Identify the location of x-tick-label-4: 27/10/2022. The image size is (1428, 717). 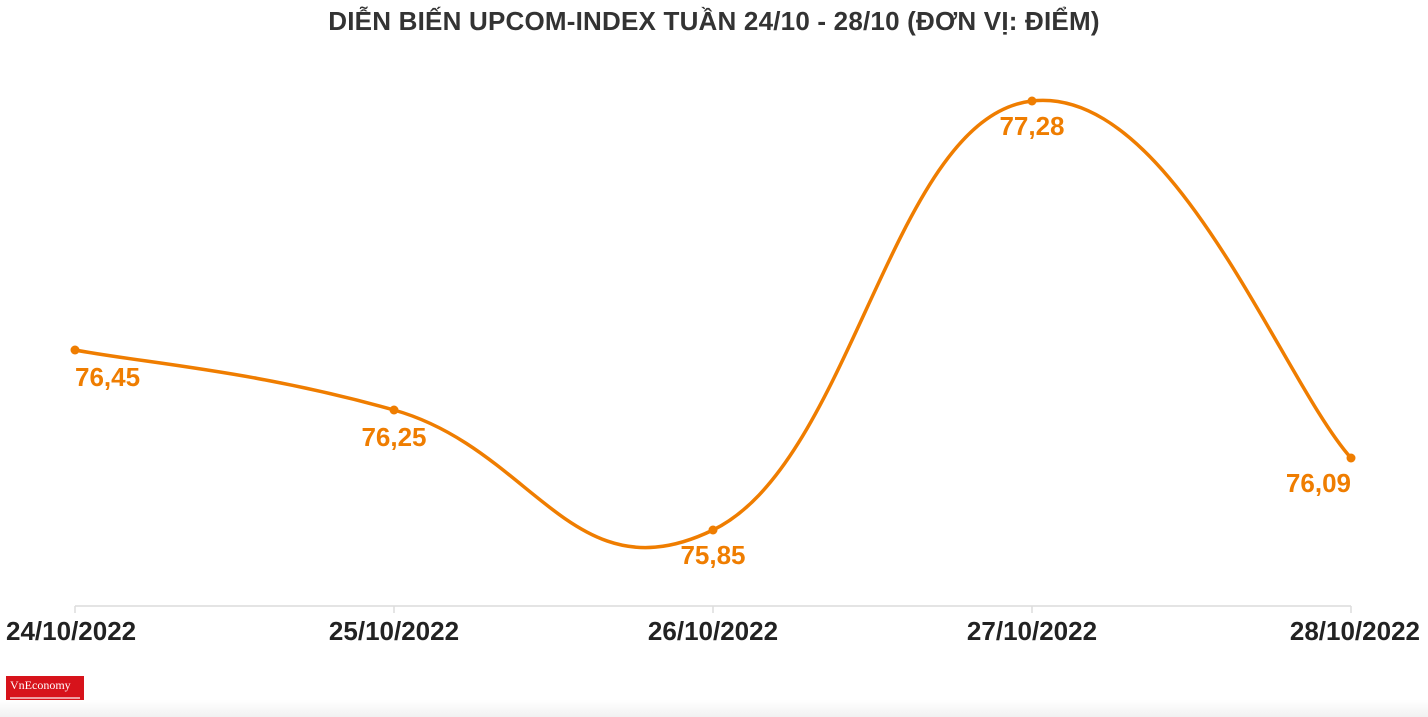
(1032, 631).